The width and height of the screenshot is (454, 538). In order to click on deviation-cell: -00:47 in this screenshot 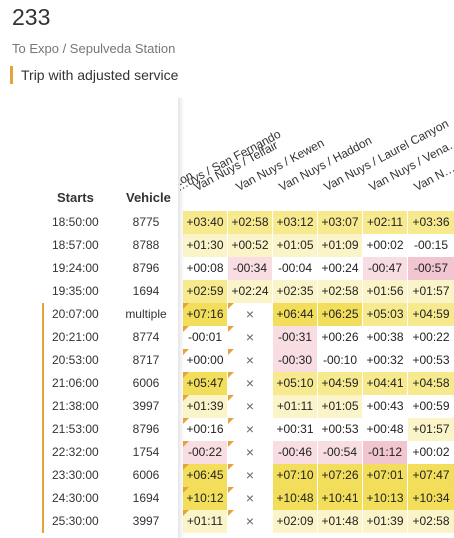, I will do `click(384, 268)`.